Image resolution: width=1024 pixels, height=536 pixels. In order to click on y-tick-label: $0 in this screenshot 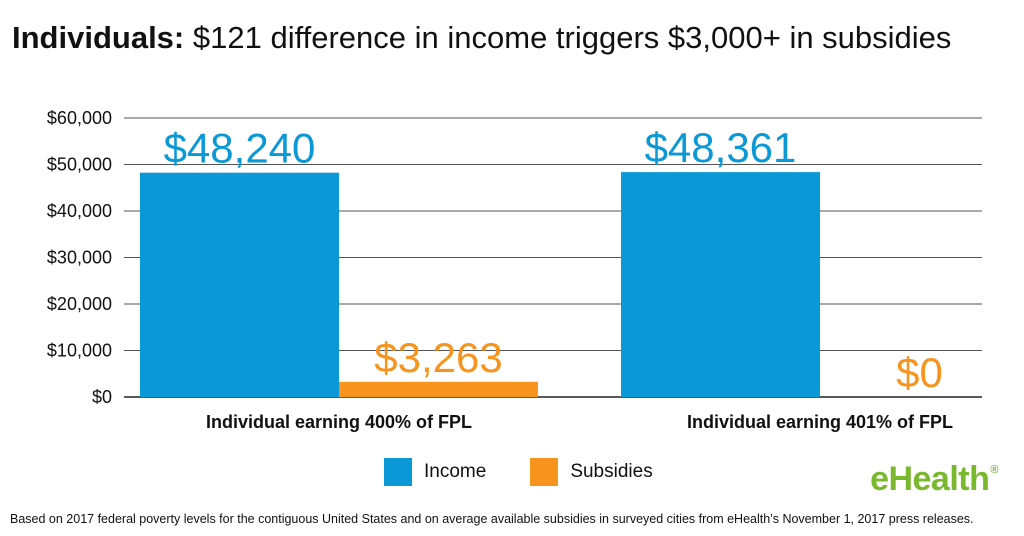, I will do `click(102, 397)`.